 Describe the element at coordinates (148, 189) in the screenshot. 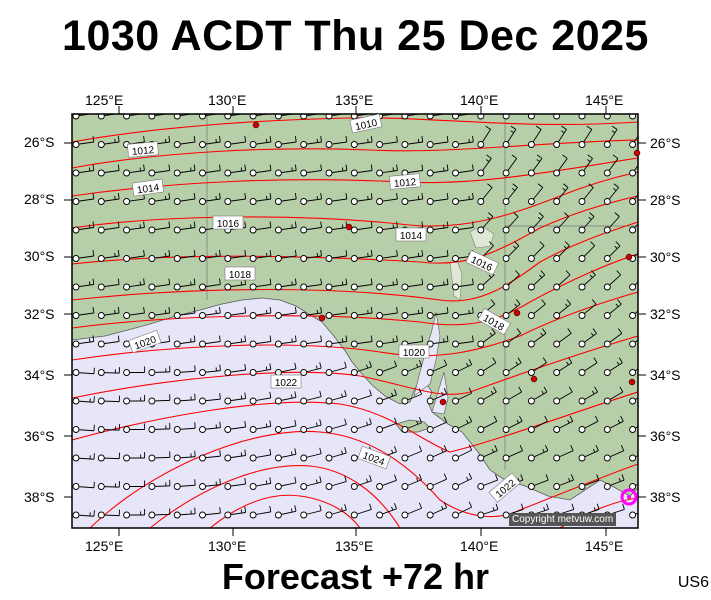

I see `svg-text: 1014` at that location.